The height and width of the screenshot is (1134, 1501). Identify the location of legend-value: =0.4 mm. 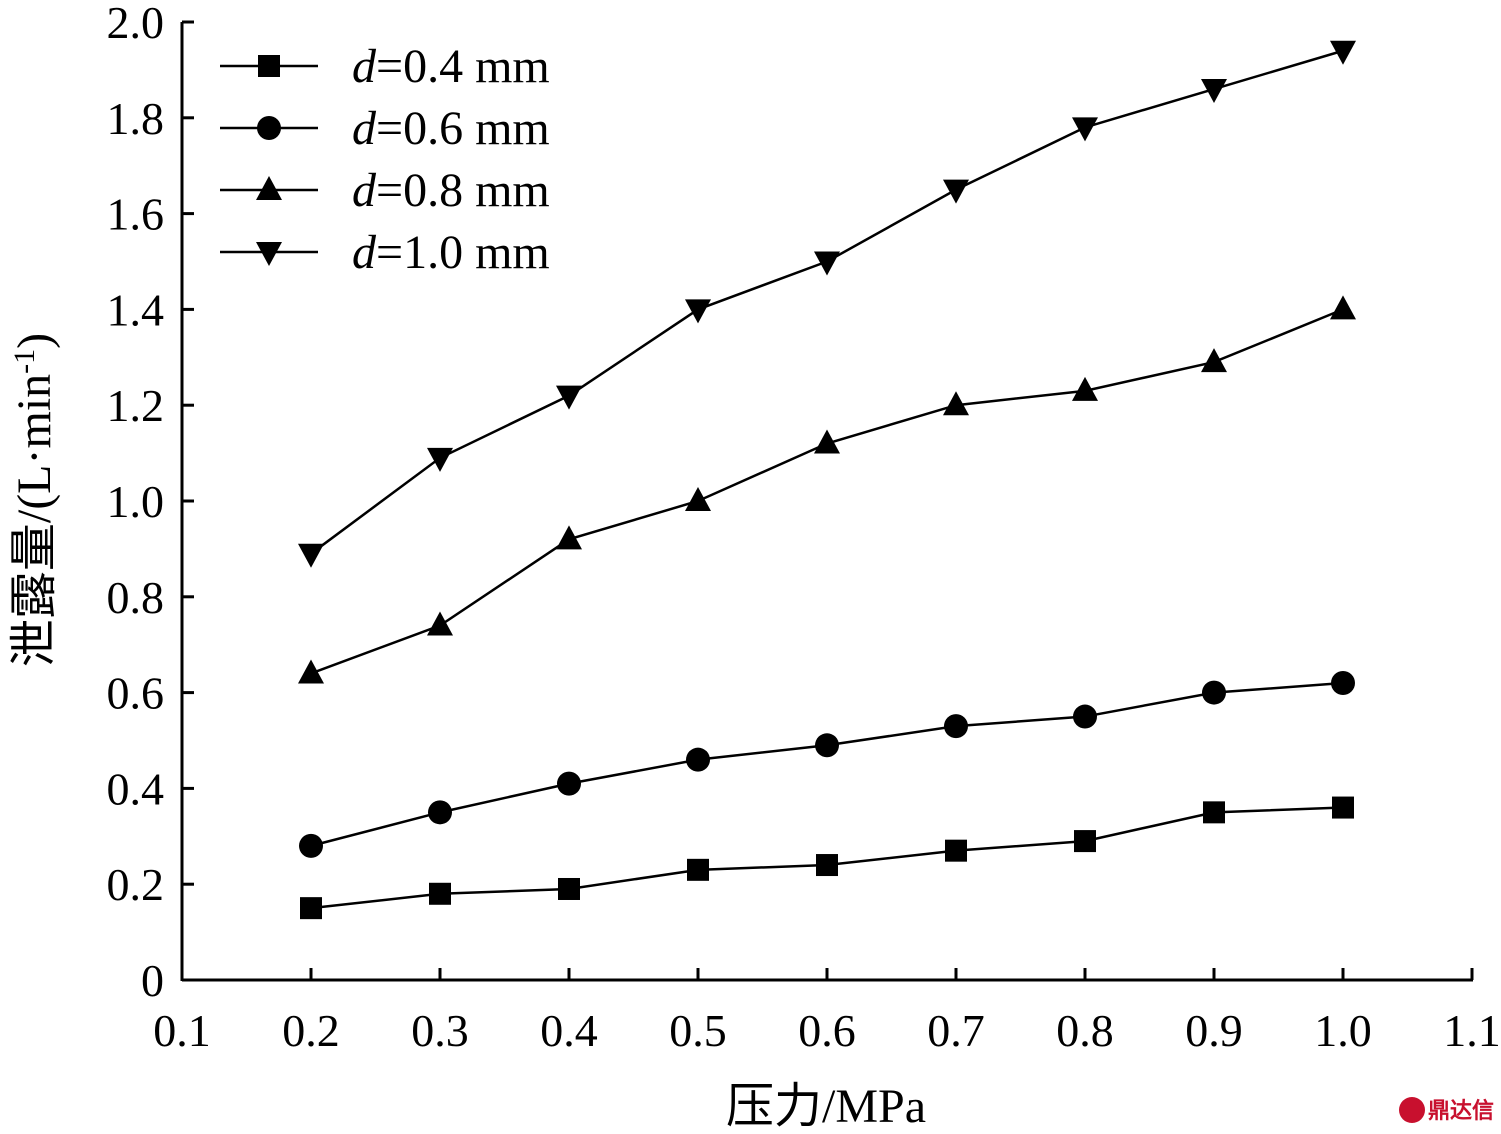
(463, 66).